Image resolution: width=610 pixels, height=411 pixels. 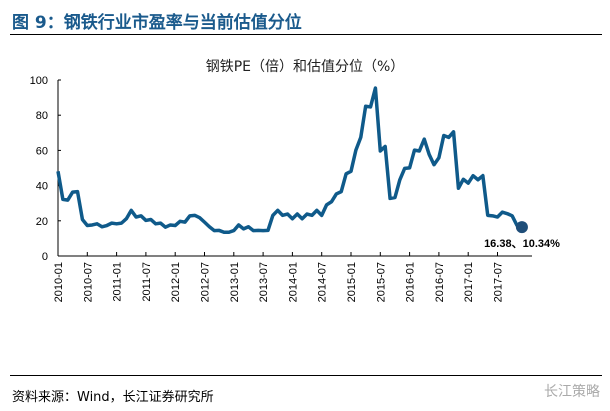 What do you see at coordinates (42, 222) in the screenshot?
I see `y-tick-label: 20` at bounding box center [42, 222].